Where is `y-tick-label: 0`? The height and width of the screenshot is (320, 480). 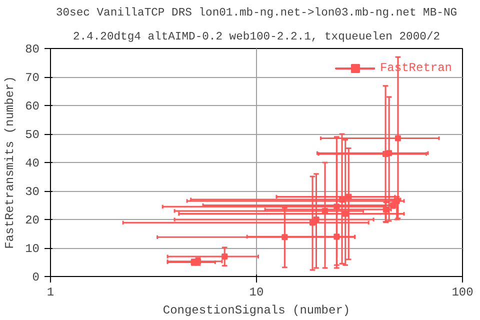
y-tick-label: 0 is located at coordinates (36, 277).